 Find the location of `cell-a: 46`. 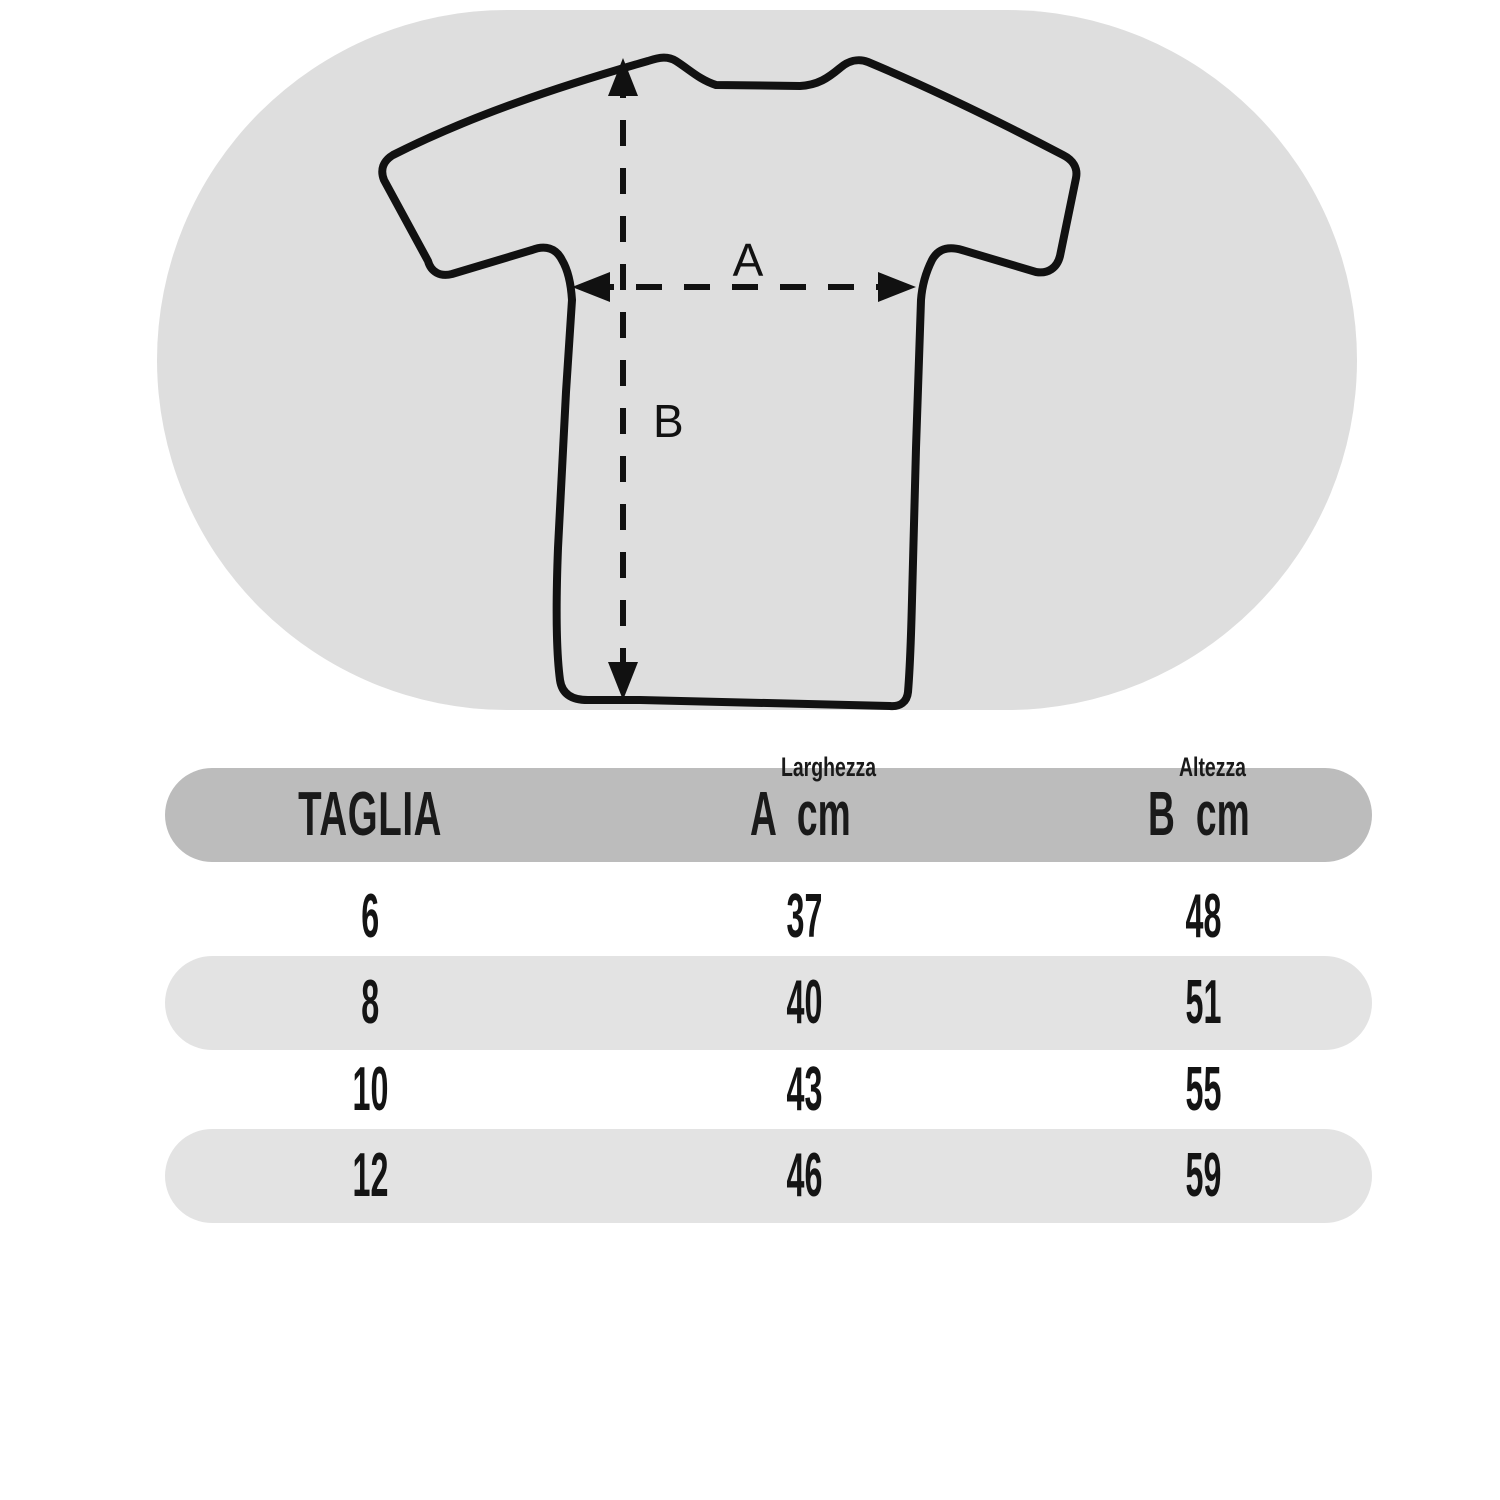

cell-a: 46 is located at coordinates (804, 1176).